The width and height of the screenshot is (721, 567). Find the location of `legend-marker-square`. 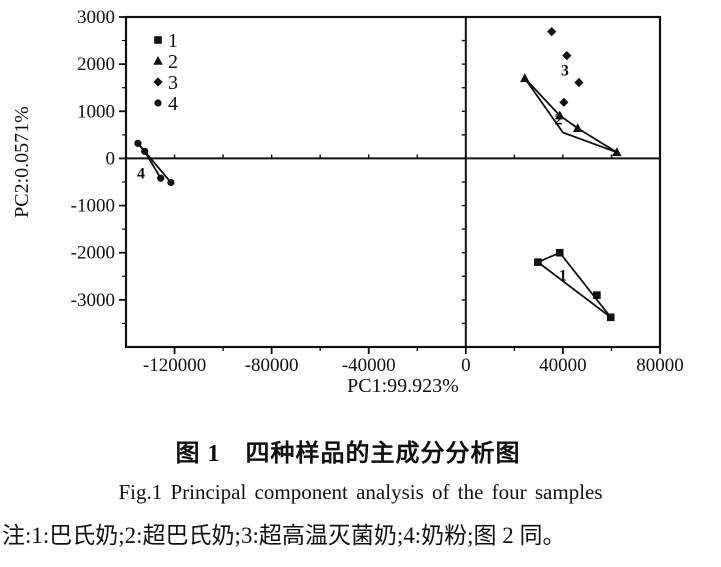

legend-marker-square is located at coordinates (158, 40).